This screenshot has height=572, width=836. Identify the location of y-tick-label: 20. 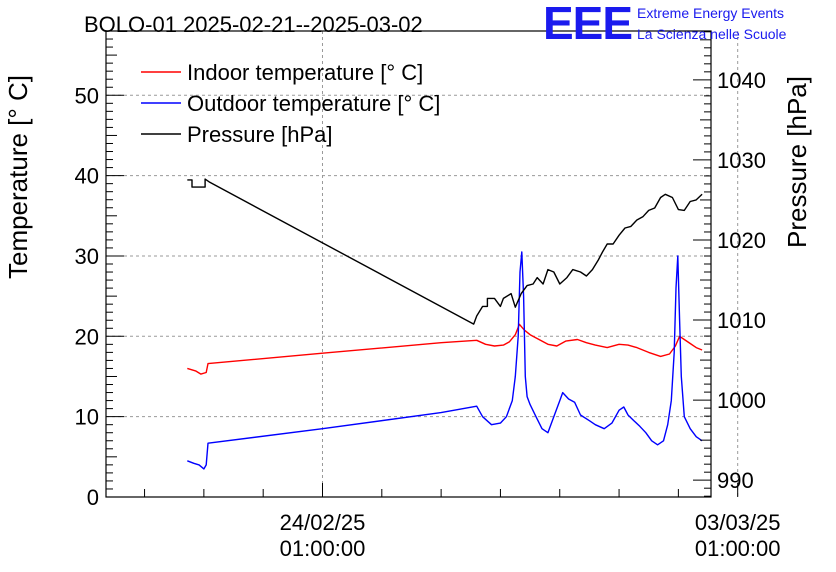
(87, 336).